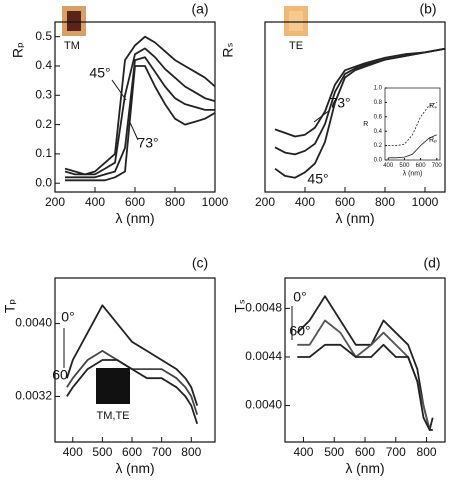  Describe the element at coordinates (200, 263) in the screenshot. I see `annotation: (c)` at that location.